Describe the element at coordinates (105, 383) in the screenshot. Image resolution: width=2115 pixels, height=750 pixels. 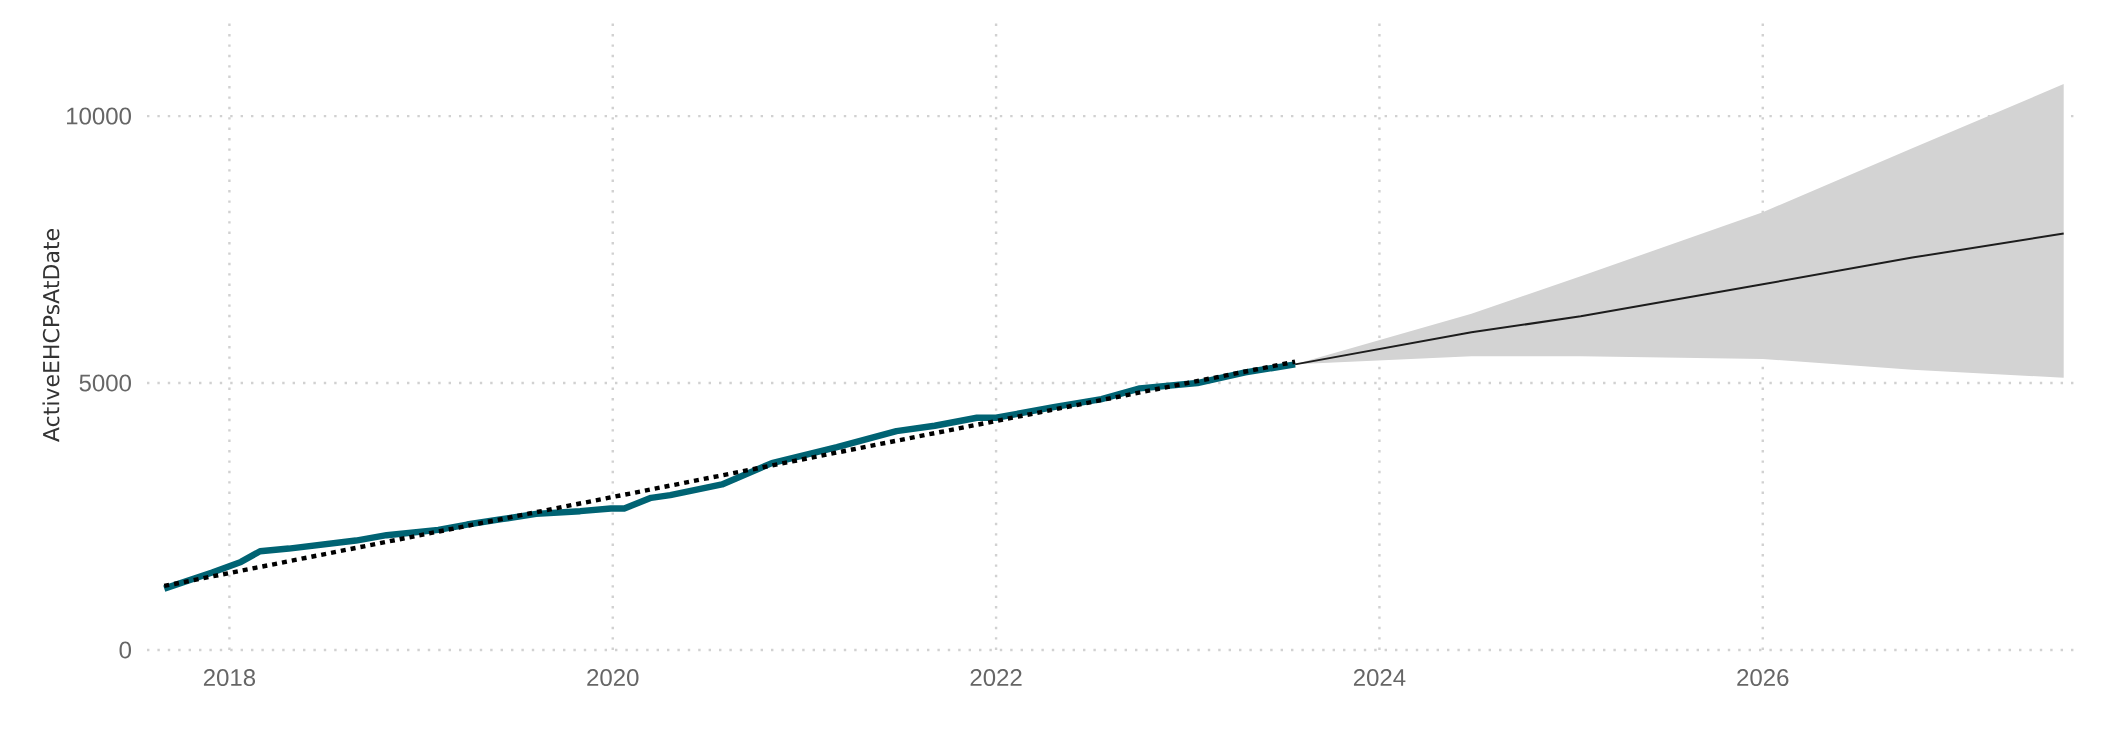
I see `y-tick-label: 5000` at that location.